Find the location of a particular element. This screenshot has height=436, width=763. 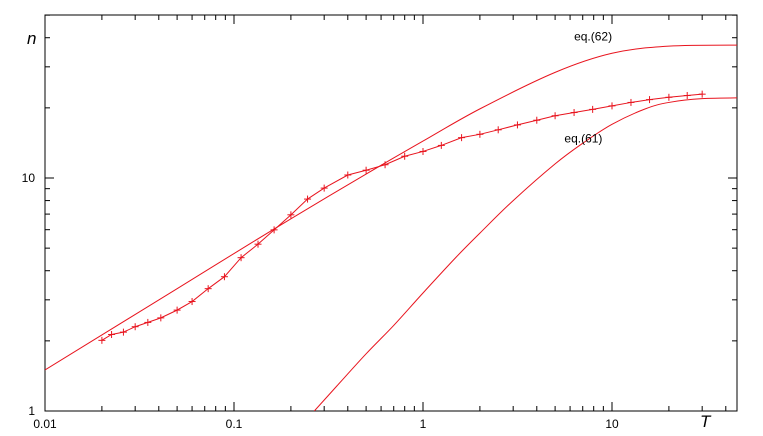

x-tick-label: 0.01 is located at coordinates (45, 424).